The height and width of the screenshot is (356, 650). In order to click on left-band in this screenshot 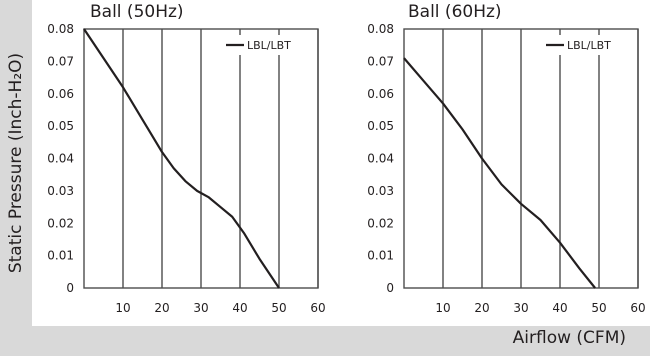, I will do `click(16, 178)`.